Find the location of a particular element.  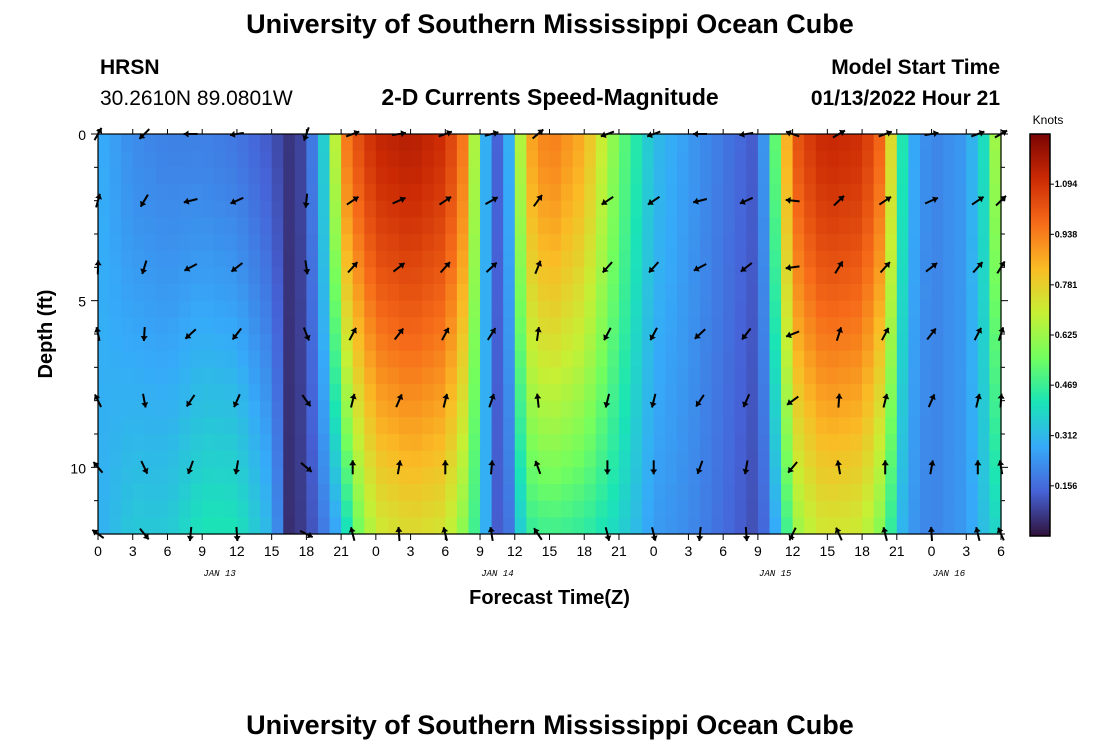

y-tick-label: 5 is located at coordinates (82, 302).